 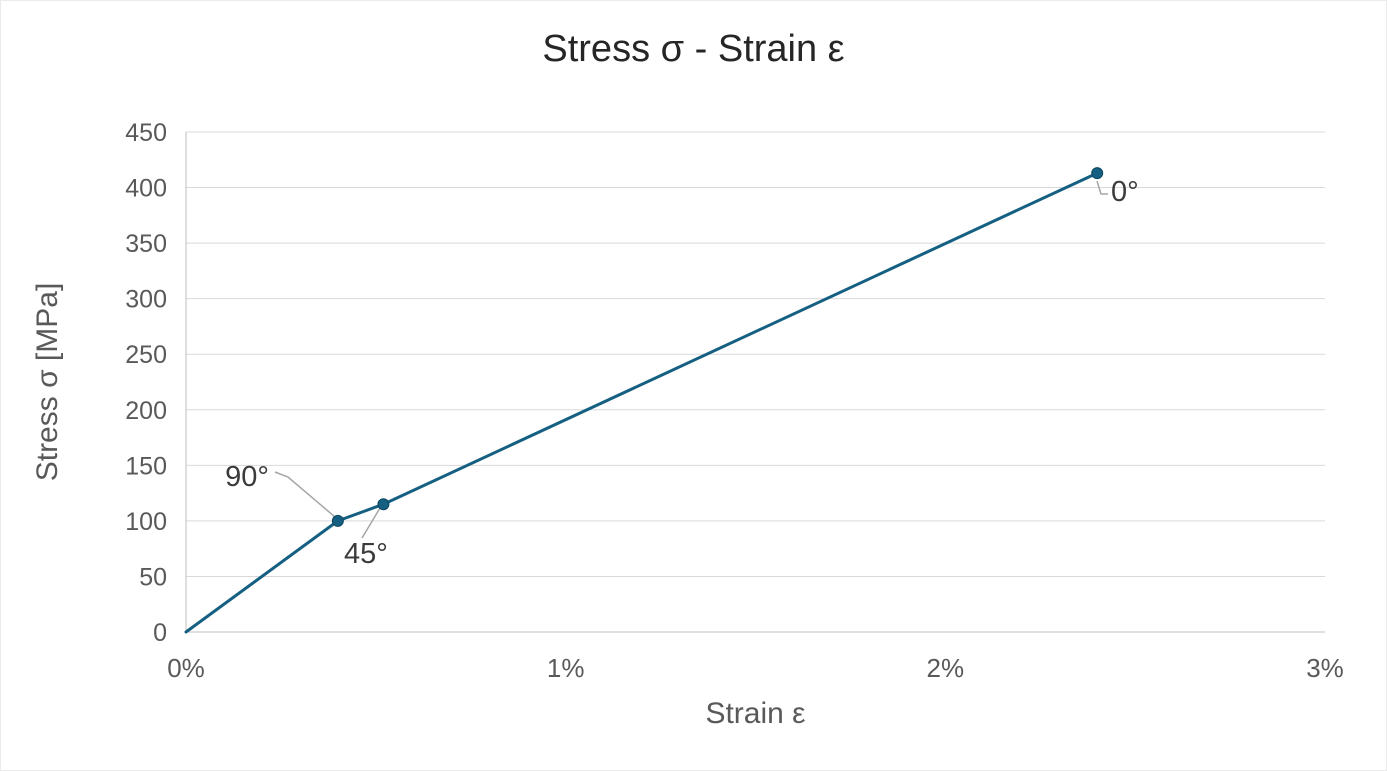 I want to click on x-tick-label: 1%, so click(x=566, y=668).